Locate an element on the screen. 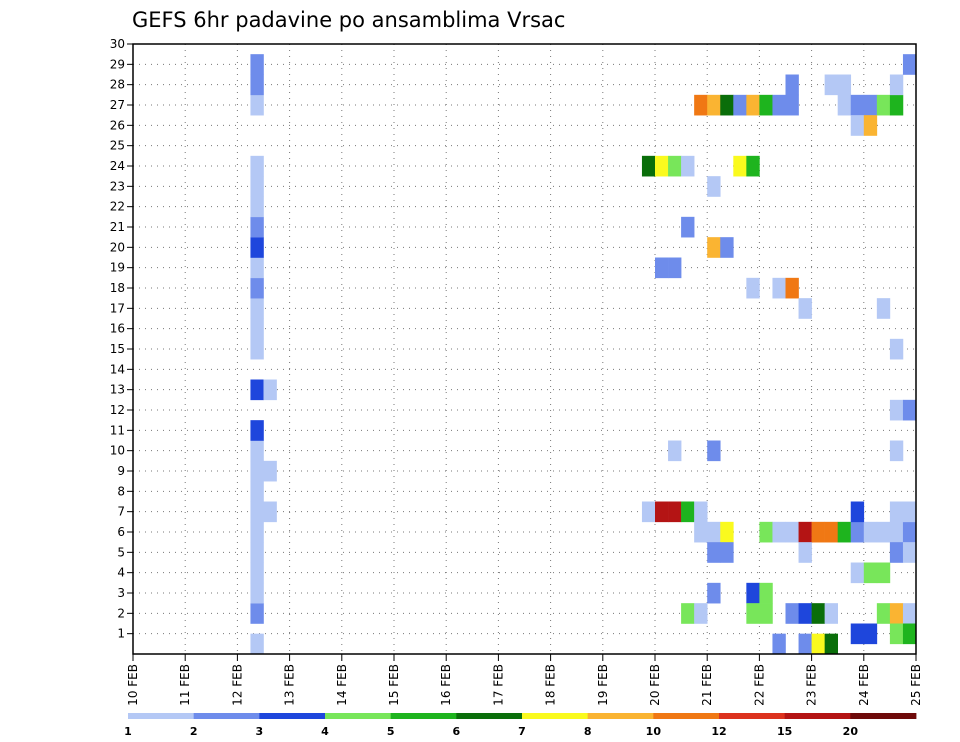  y-tick-label: 4 is located at coordinates (121, 573).